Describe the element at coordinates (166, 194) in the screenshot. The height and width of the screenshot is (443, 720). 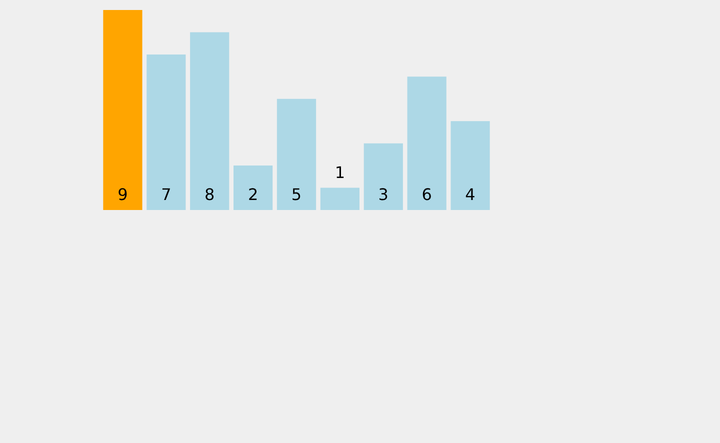
I see `data-label: 7` at that location.